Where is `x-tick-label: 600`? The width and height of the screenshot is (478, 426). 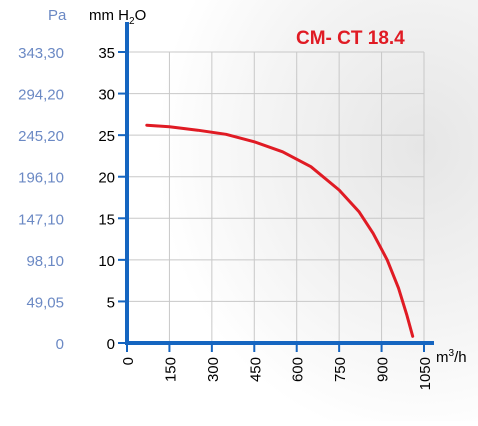 x-tick-label: 600 is located at coordinates (298, 369).